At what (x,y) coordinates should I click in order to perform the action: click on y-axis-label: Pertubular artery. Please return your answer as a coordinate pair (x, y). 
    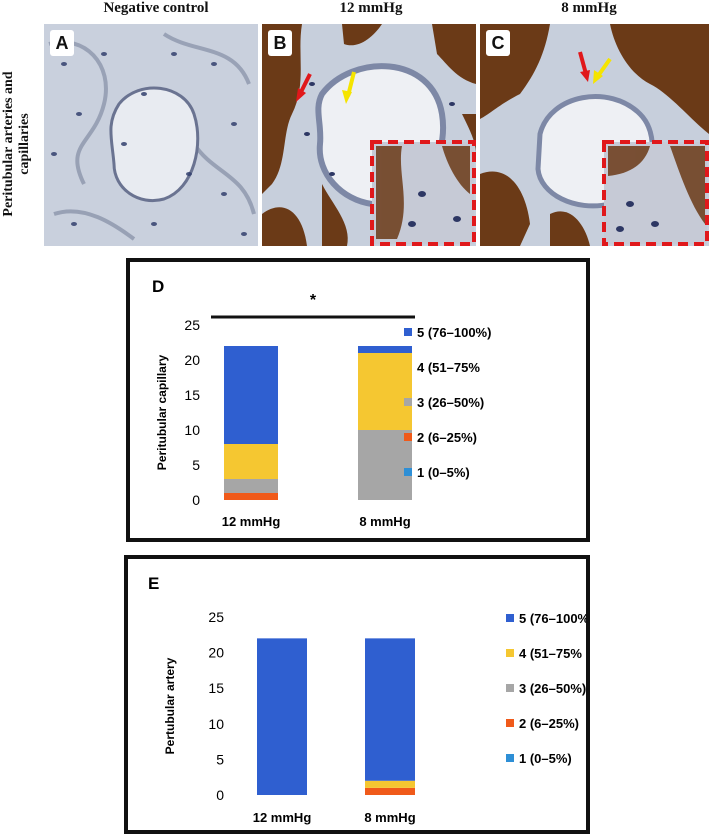
    Looking at the image, I should click on (170, 705).